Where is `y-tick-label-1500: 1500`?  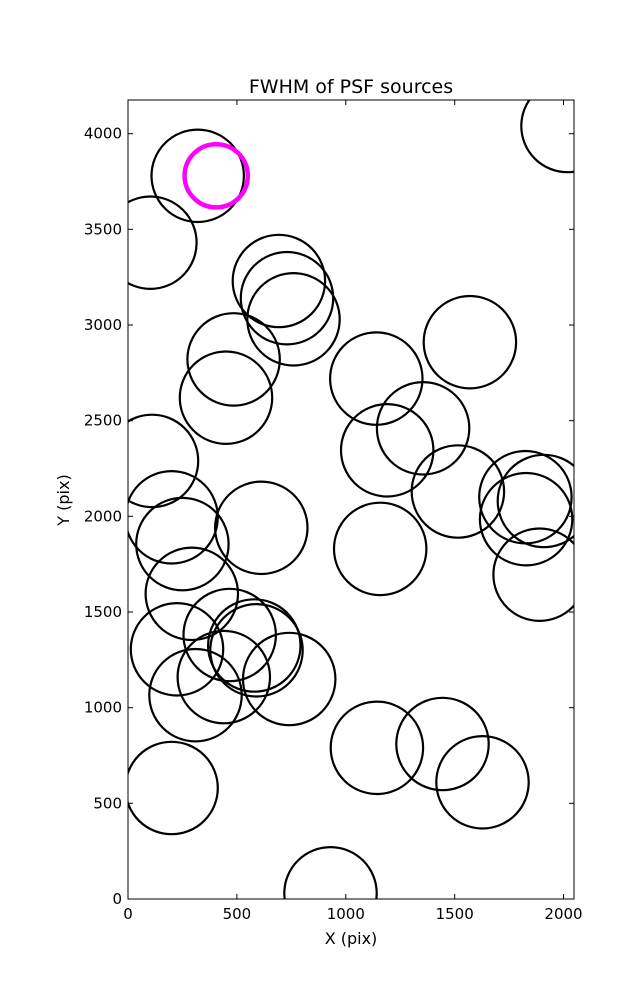
y-tick-label-1500: 1500 is located at coordinates (103, 612).